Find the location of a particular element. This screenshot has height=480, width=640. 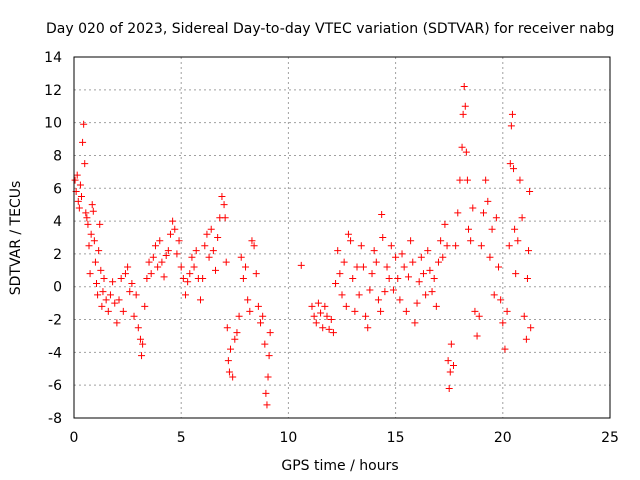

y-tick-label: 4 is located at coordinates (57, 222).